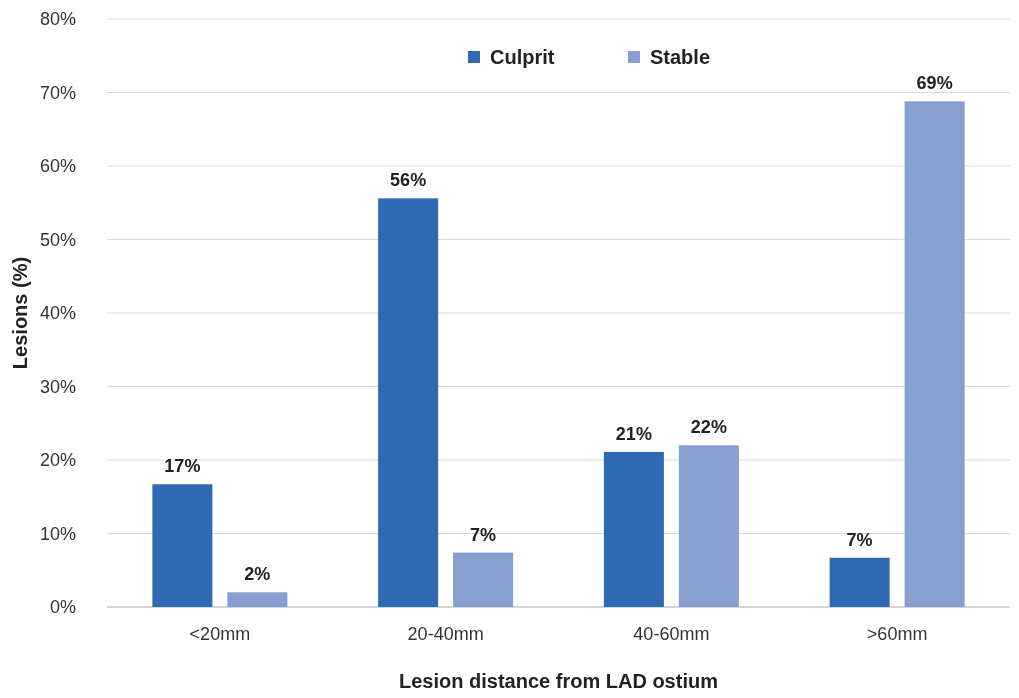 This screenshot has height=698, width=1019. What do you see at coordinates (57, 460) in the screenshot?
I see `y-tick-label: 20%` at bounding box center [57, 460].